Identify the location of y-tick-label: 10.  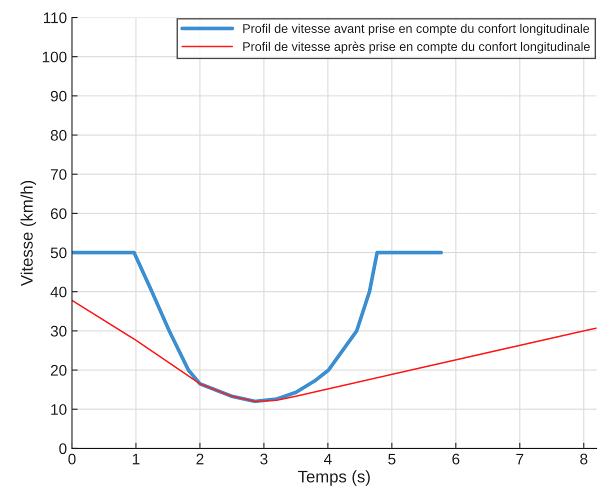
(59, 409).